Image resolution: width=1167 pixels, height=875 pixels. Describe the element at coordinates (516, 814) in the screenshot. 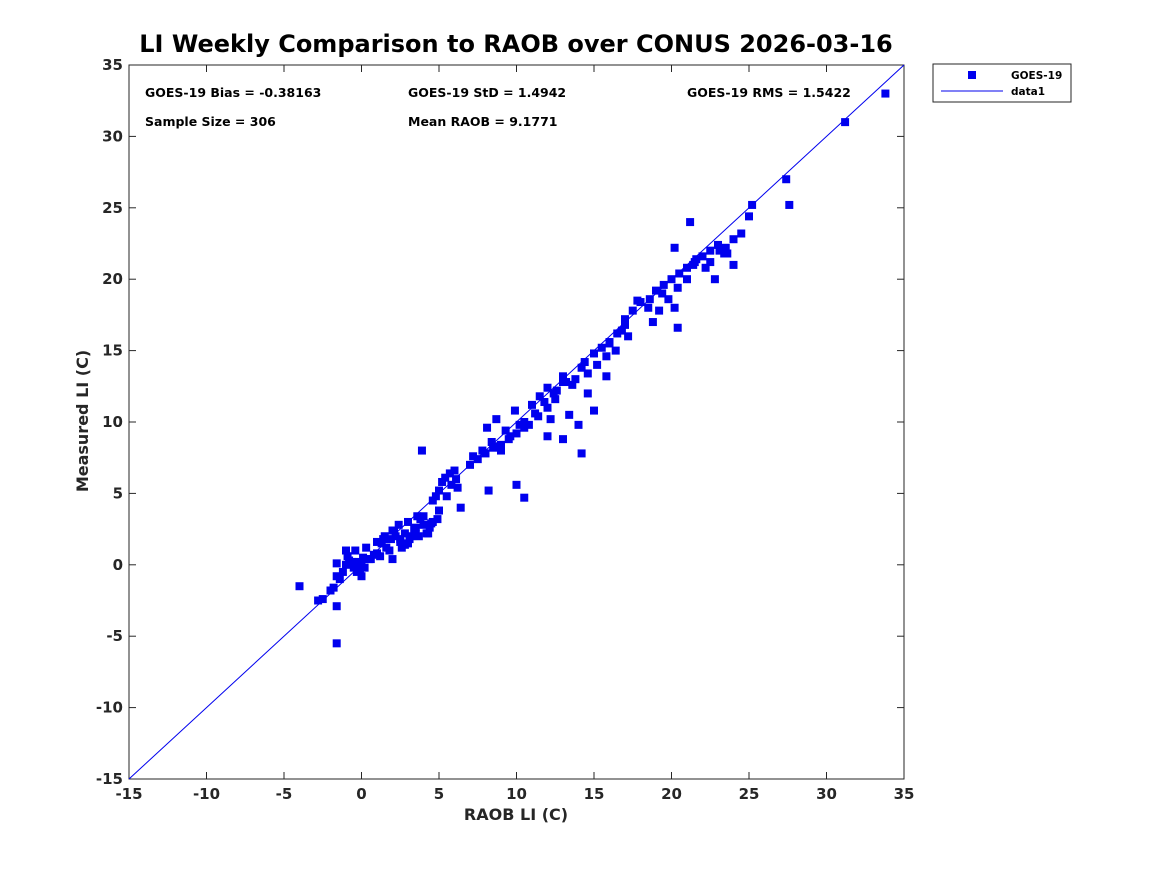

I see `x-axis-label: RAOB LI (C)` at that location.